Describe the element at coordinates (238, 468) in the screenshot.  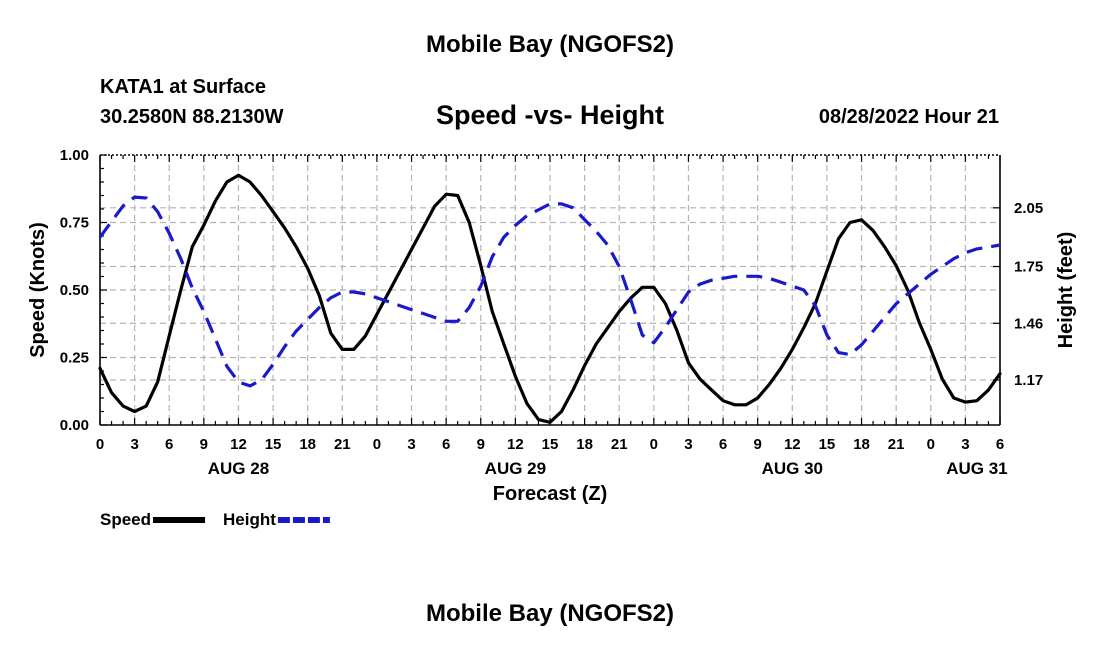
I see `date-label: AUG 28` at that location.